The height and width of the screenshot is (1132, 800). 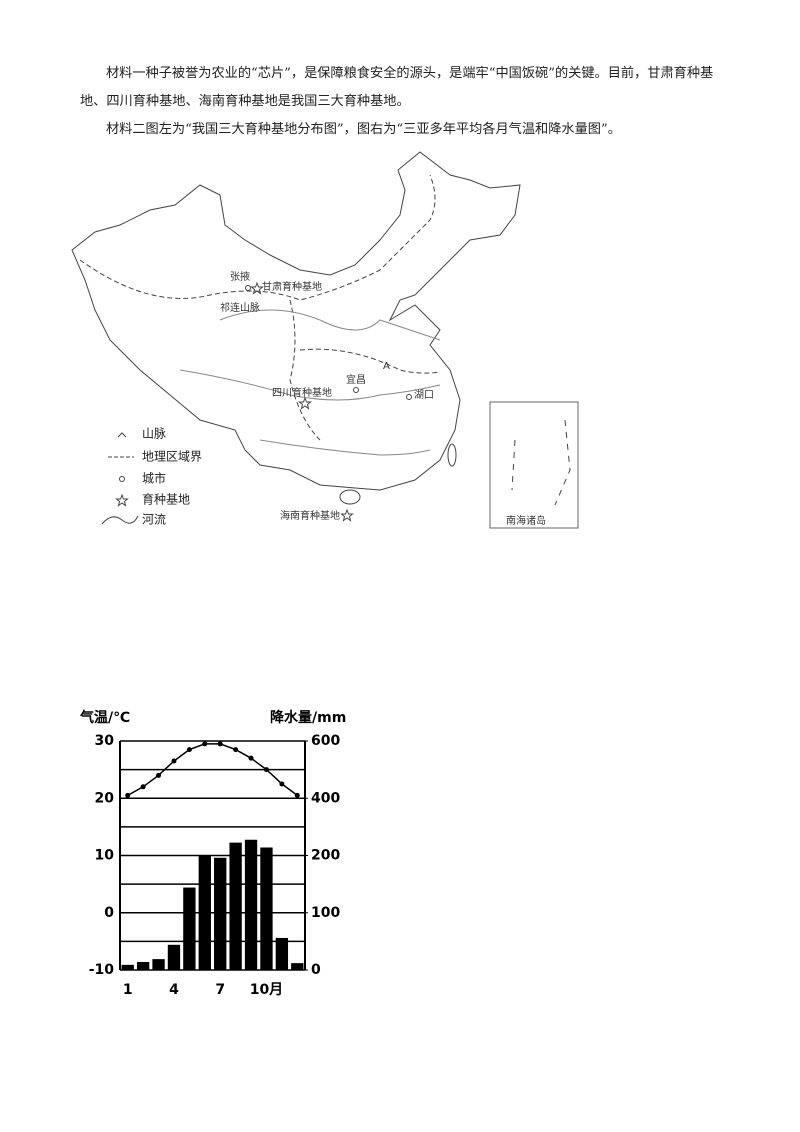 I want to click on legend-label: 城市, so click(x=154, y=478).